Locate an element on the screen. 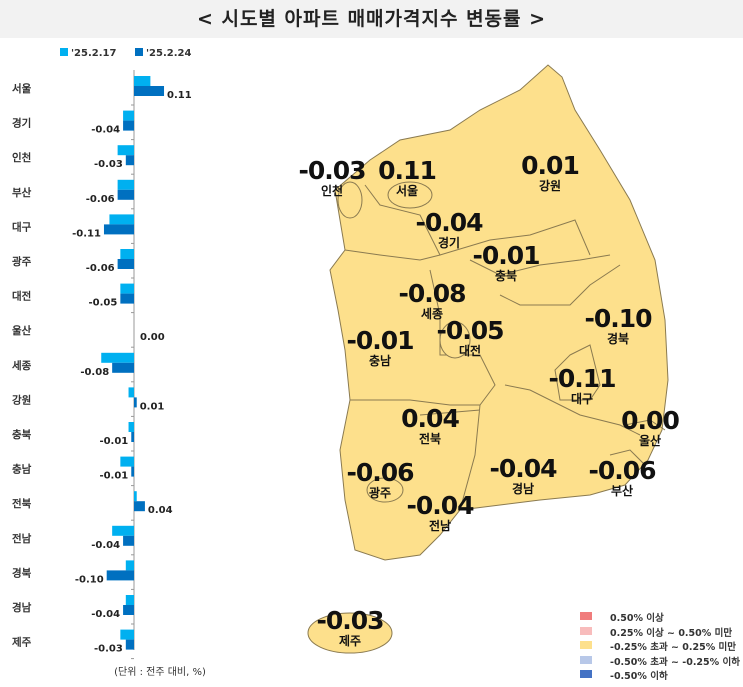 Image resolution: width=743 pixels, height=687 pixels. region-value: -0.06 is located at coordinates (622, 470).